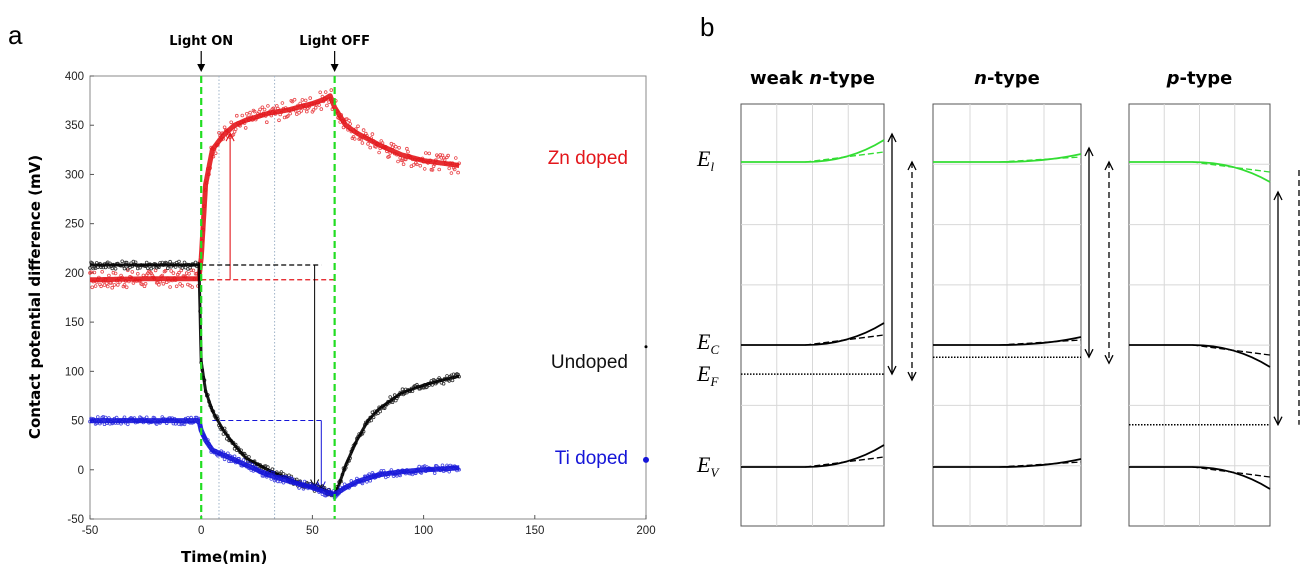 This screenshot has height=567, width=1304. Describe the element at coordinates (15, 35) in the screenshot. I see `panel-a-letter: a` at that location.